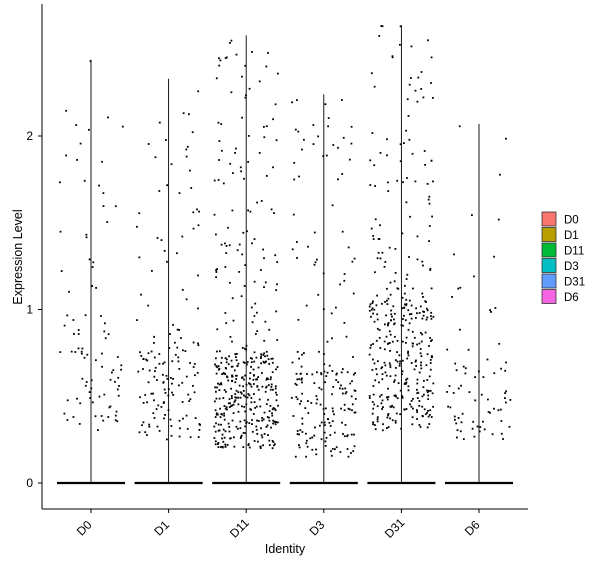 This screenshot has height=568, width=600. I want to click on legend-label-D3: D3, so click(571, 267).